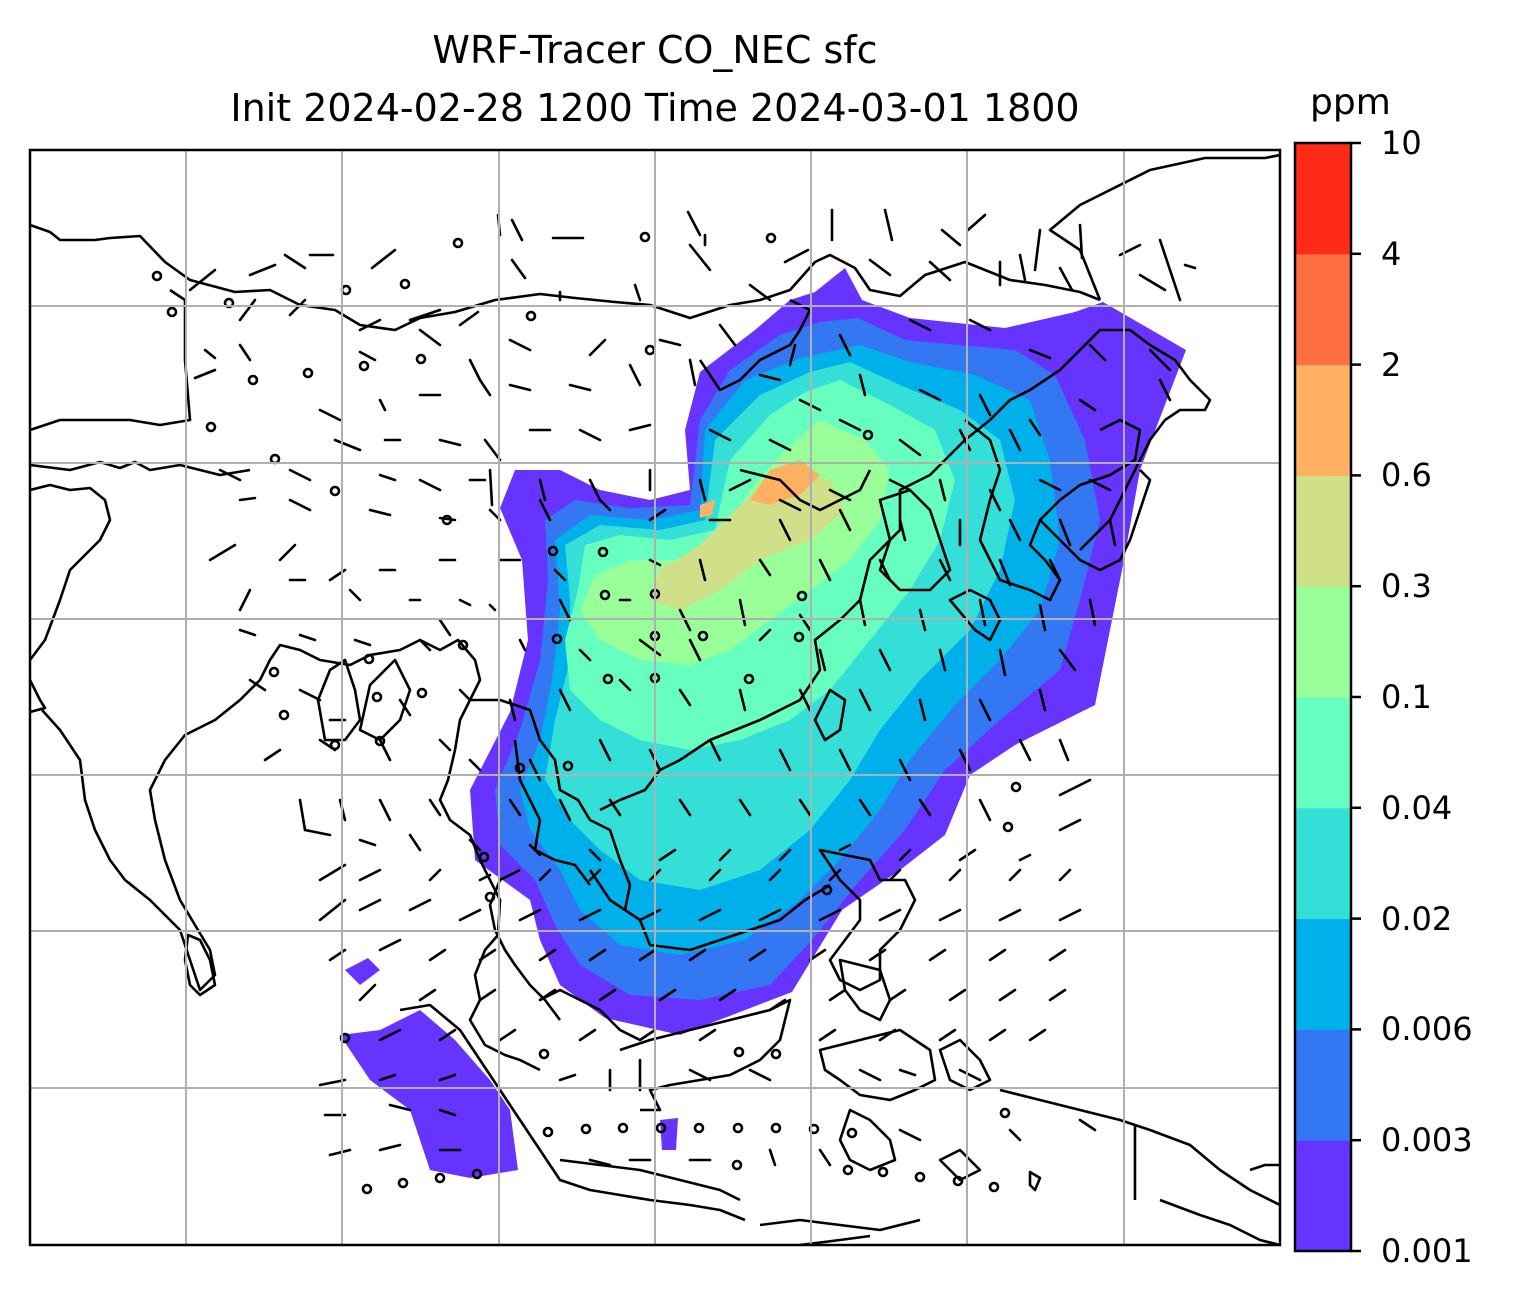 This screenshot has height=1306, width=1528. I want to click on colorbar-tick-label: 0.6, so click(1406, 475).